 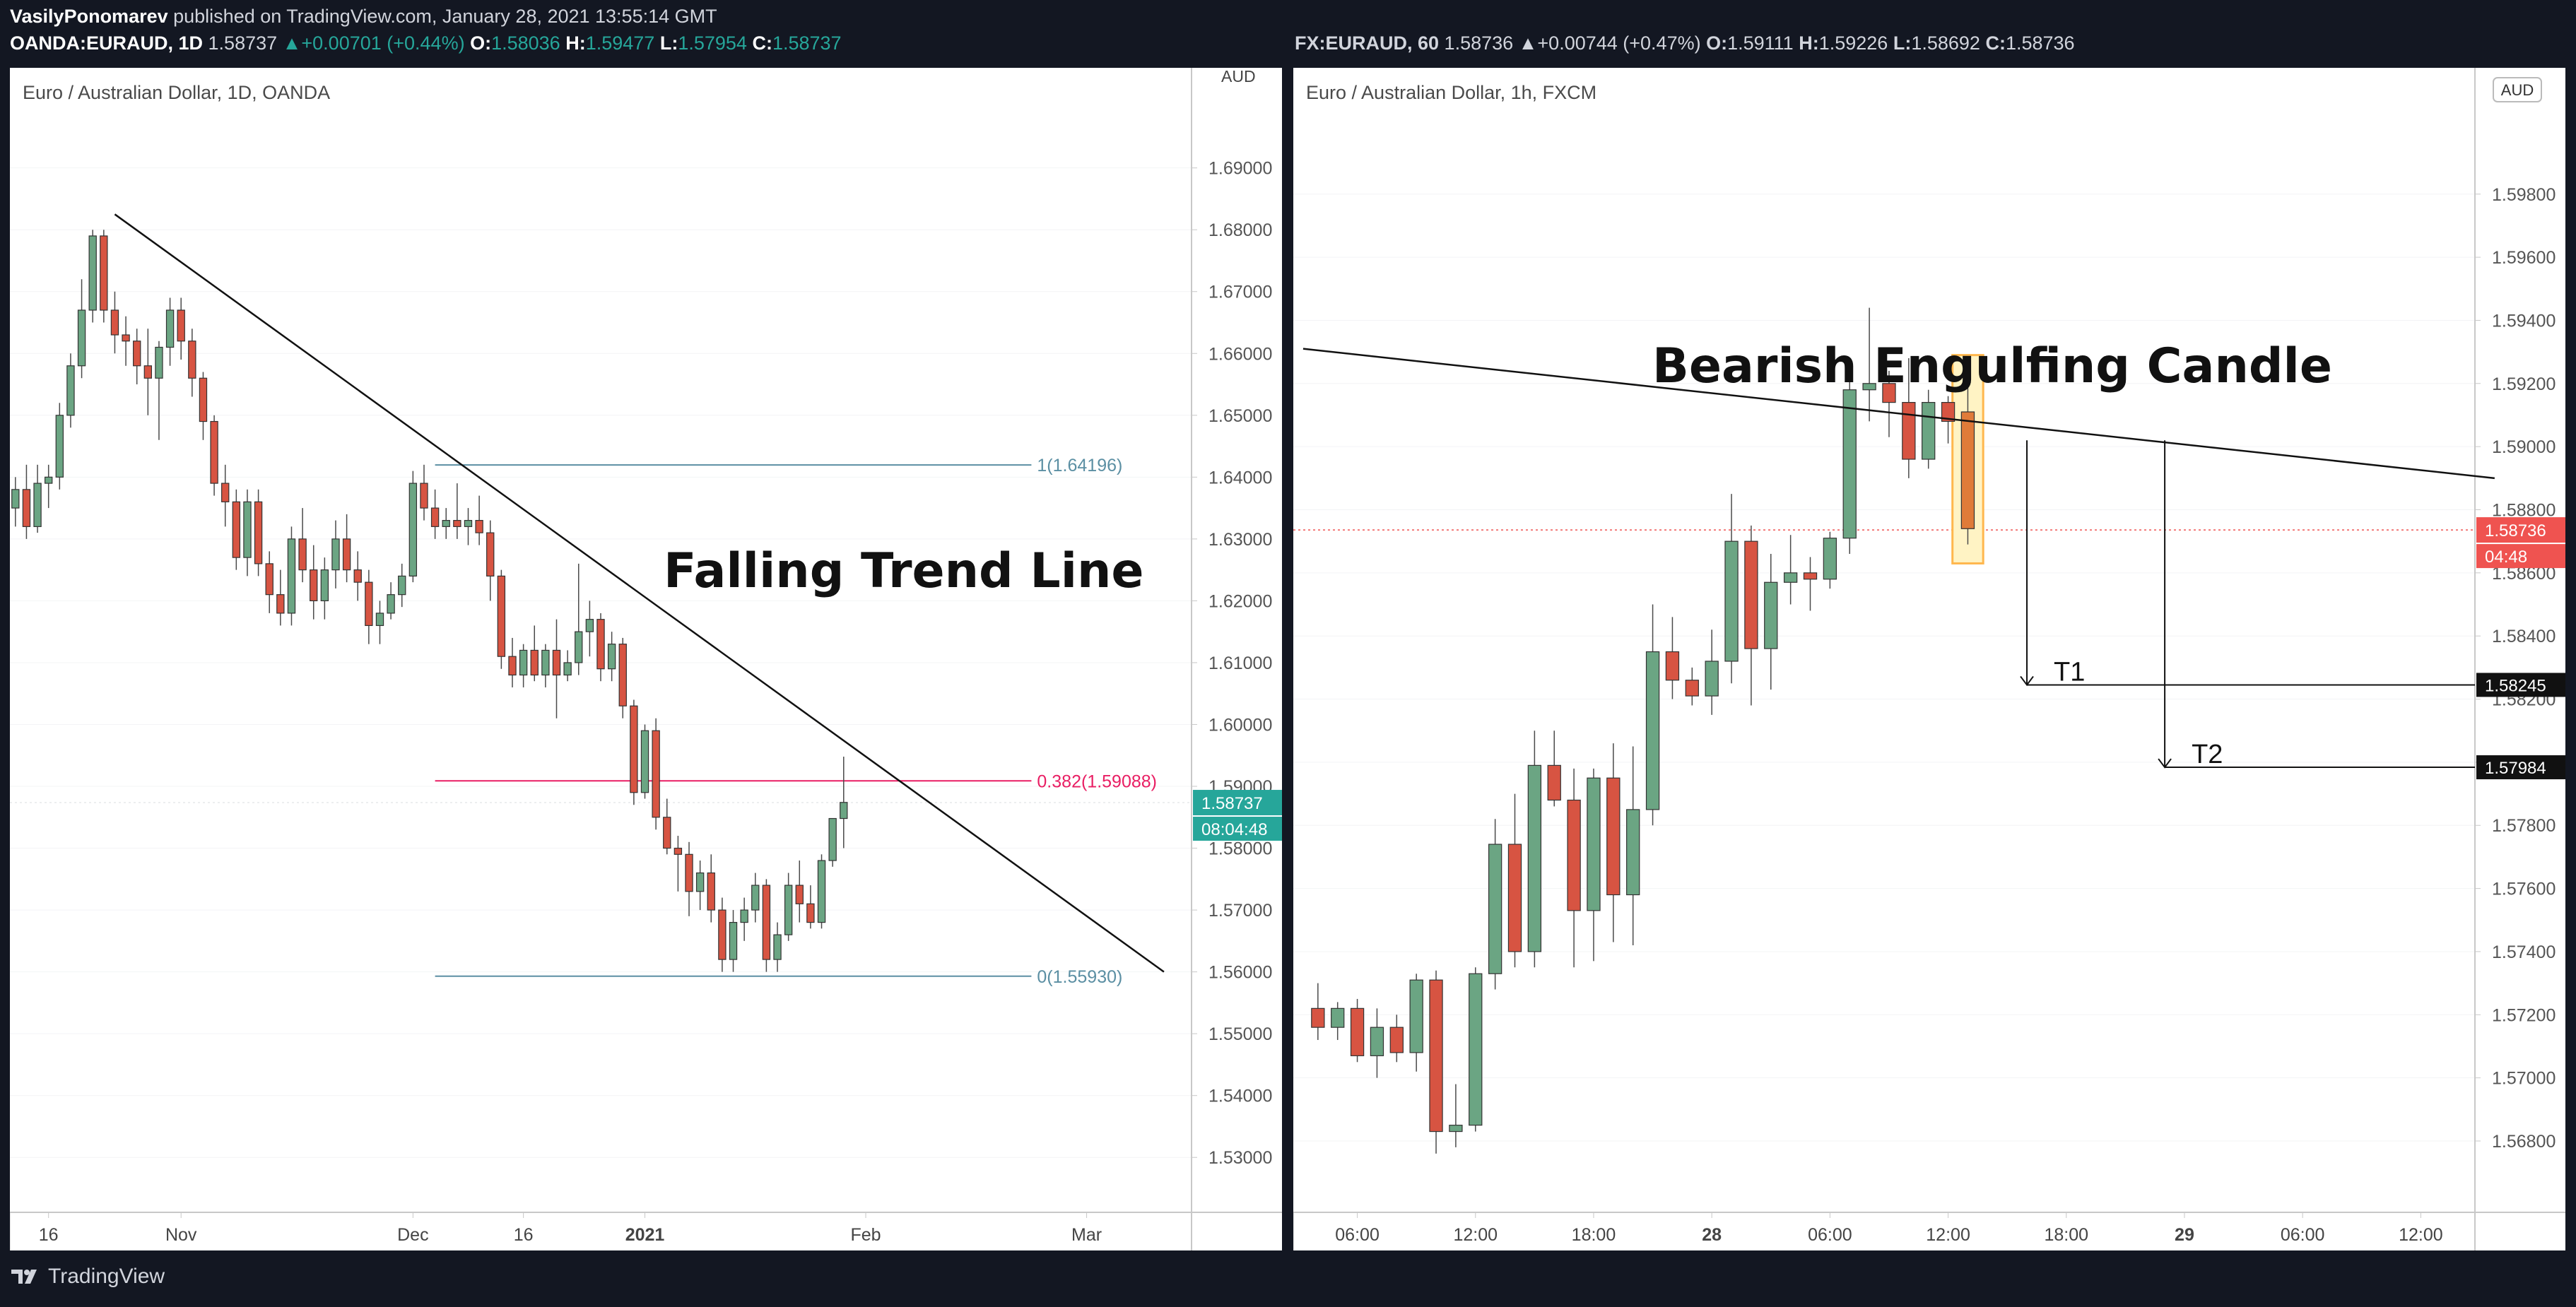 What do you see at coordinates (2524, 258) in the screenshot?
I see `y-tick-label: 1.59600` at bounding box center [2524, 258].